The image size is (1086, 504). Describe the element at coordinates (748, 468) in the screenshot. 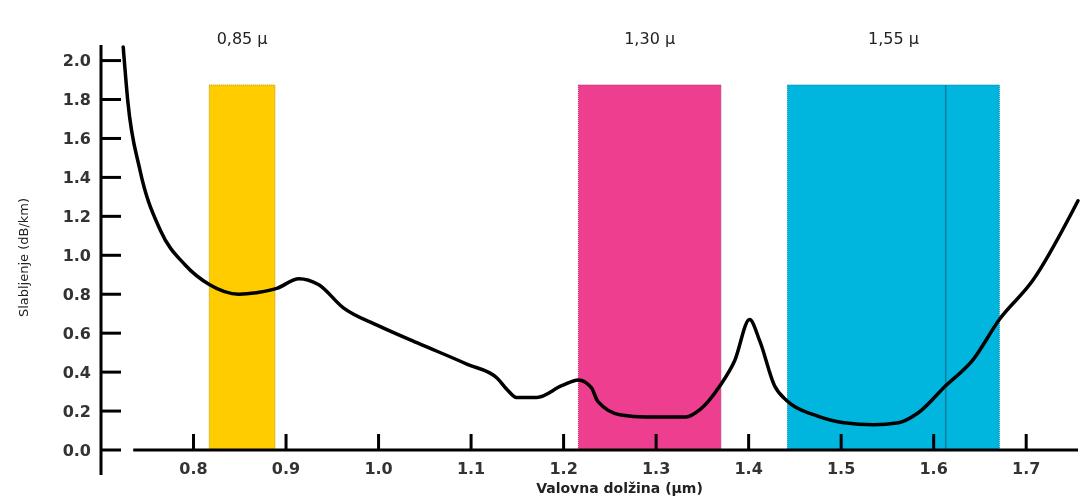

I see `x-tick-label: 1.4` at that location.